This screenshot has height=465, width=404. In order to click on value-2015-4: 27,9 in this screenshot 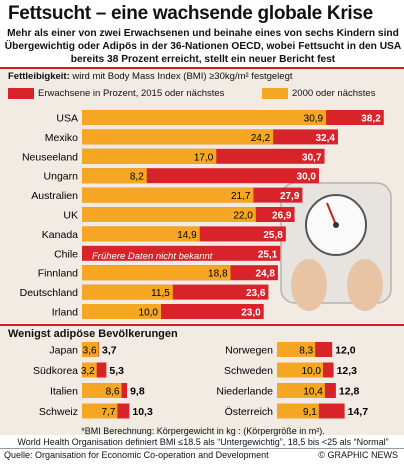, I will do `click(290, 196)`.